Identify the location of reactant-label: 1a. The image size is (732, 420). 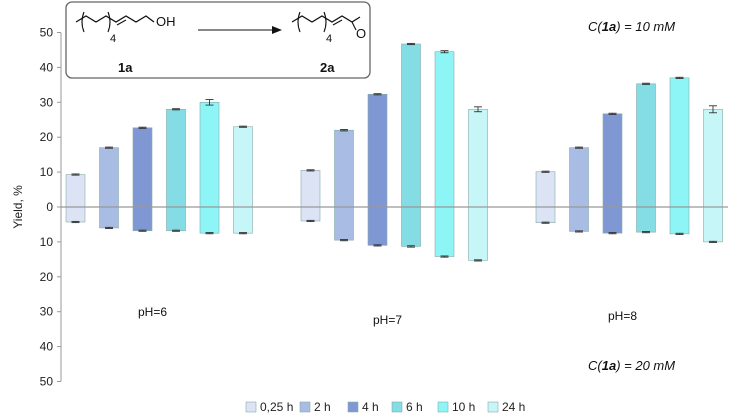
(125, 67).